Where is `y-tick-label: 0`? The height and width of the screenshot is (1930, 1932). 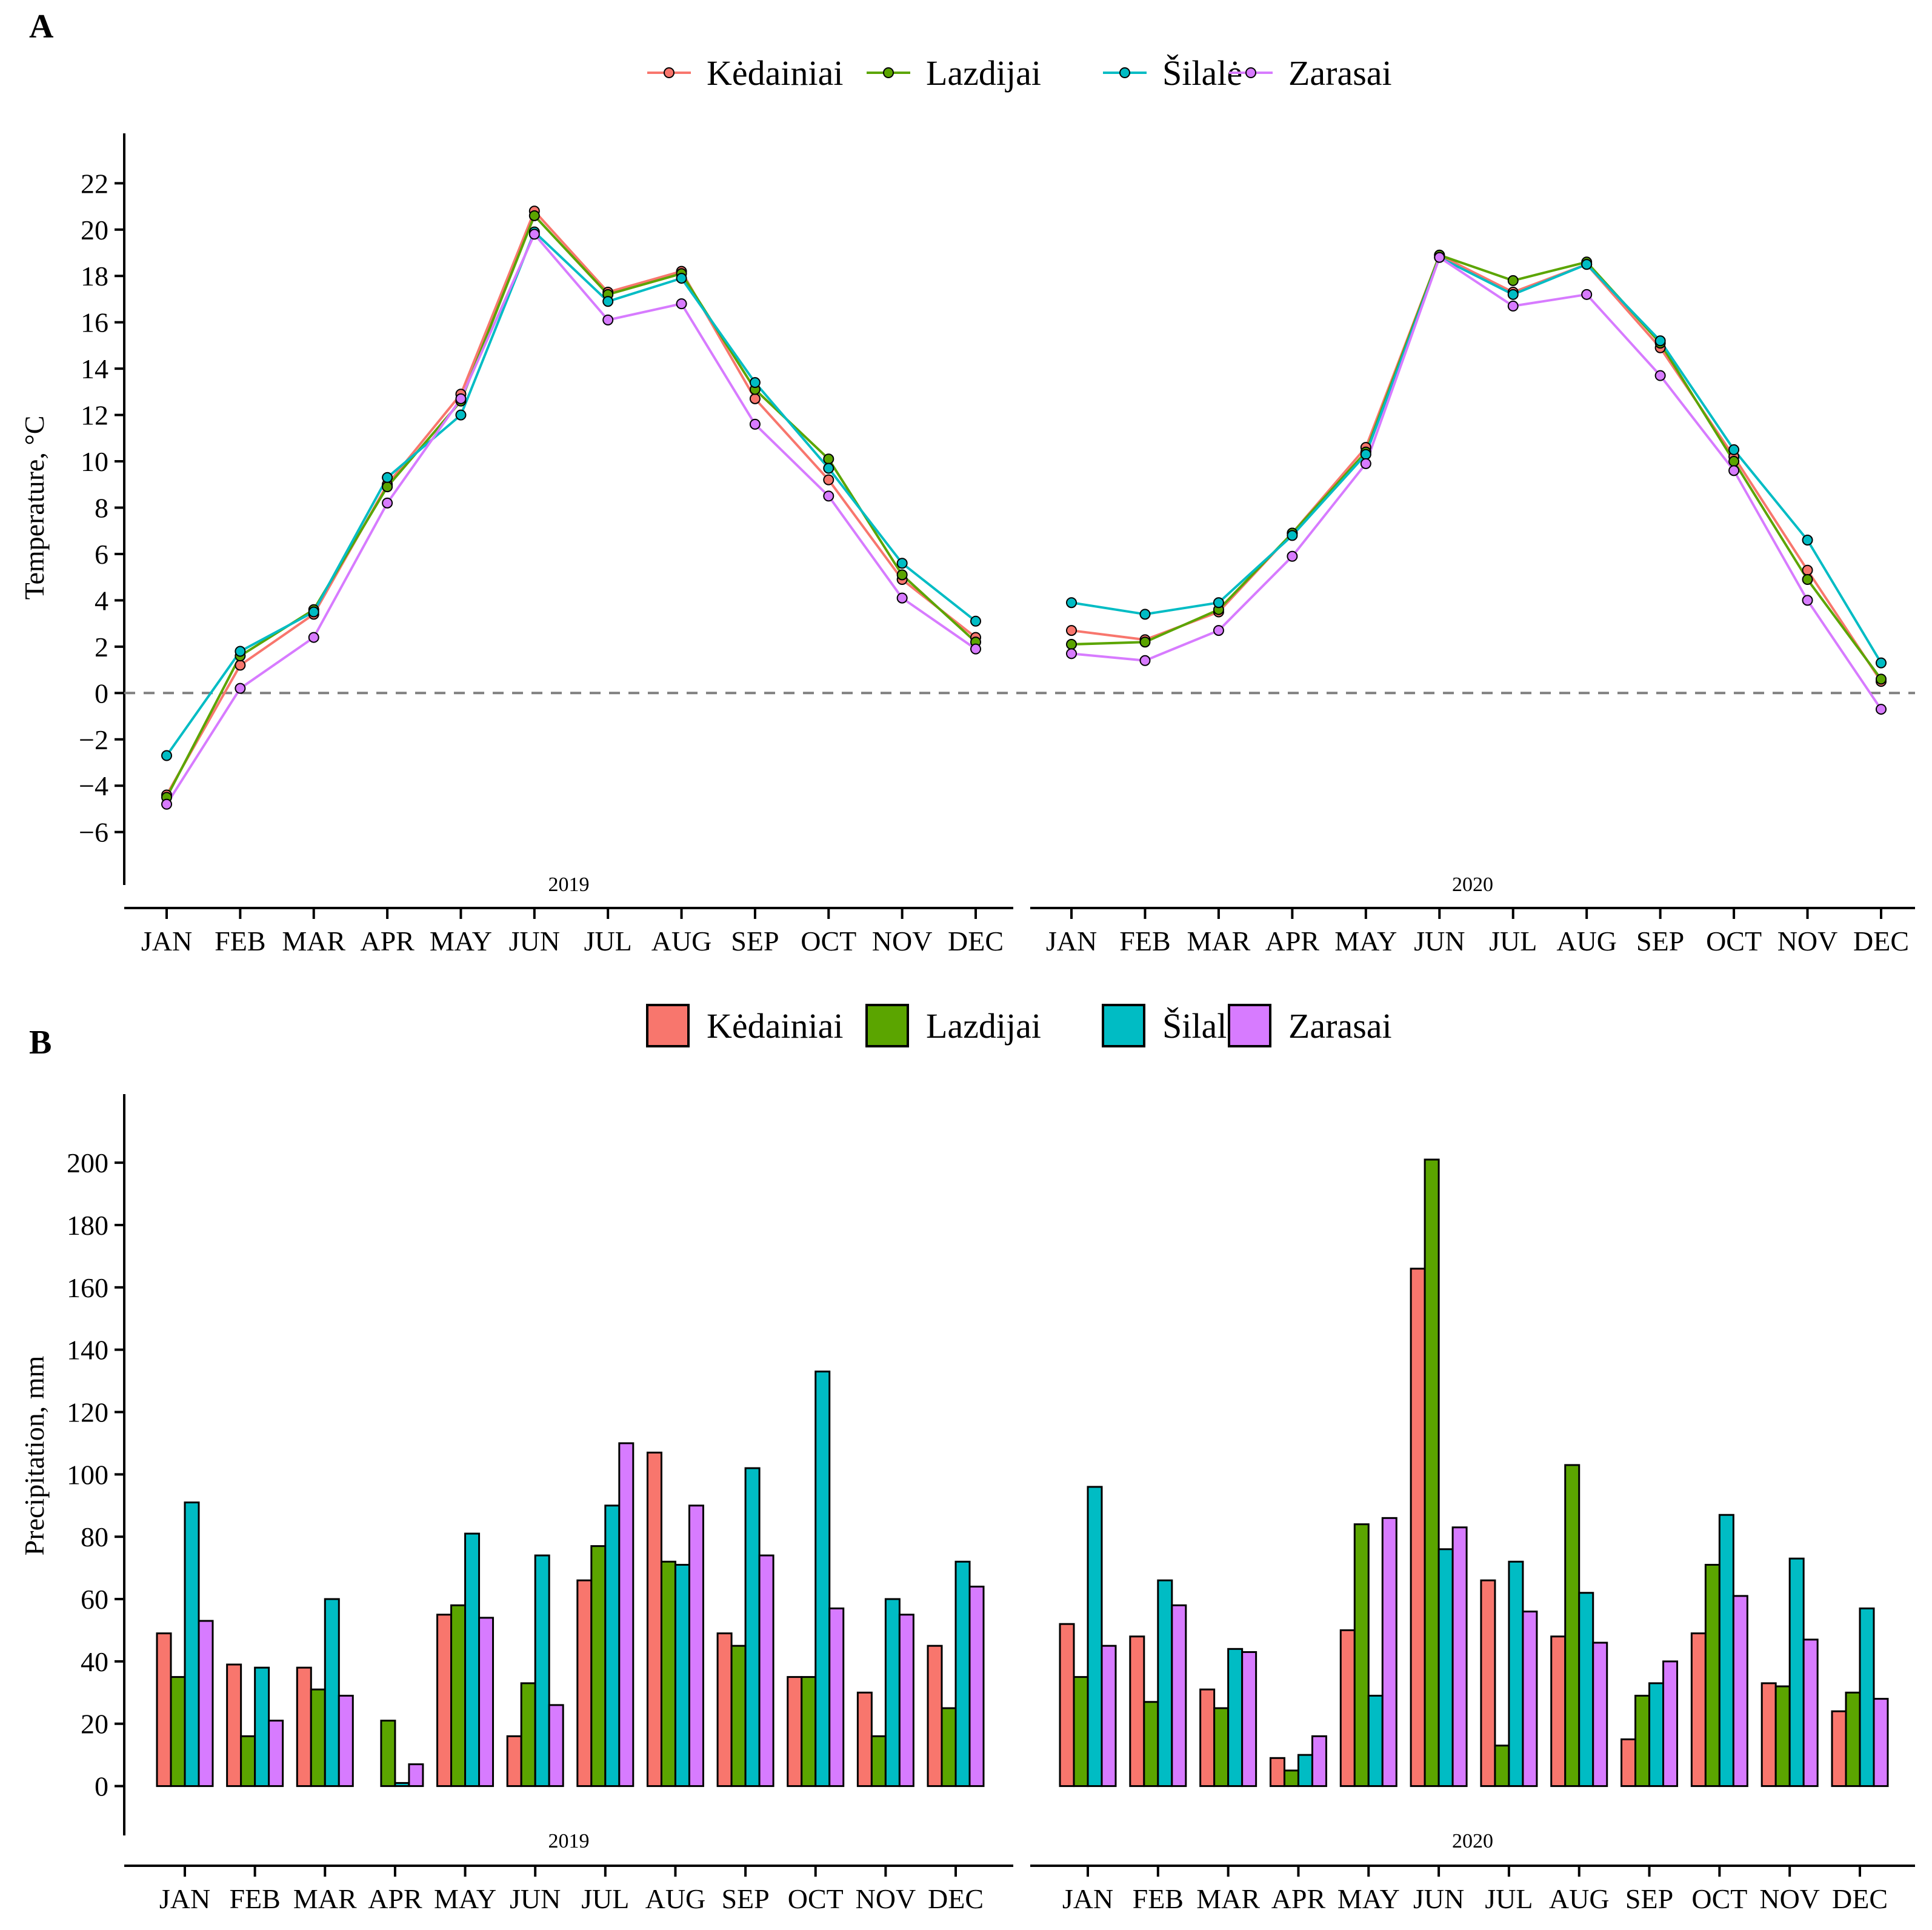
y-tick-label: 0 is located at coordinates (102, 693).